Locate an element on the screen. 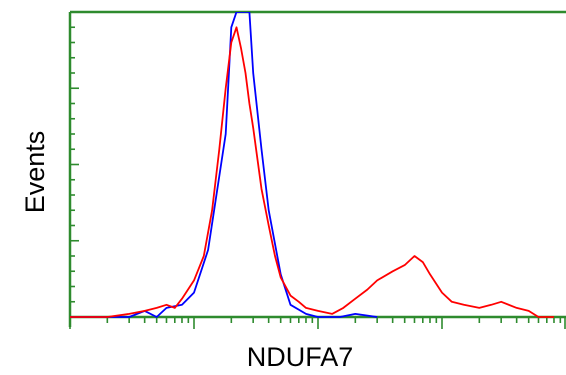  x-axis-title: NDUFA7 is located at coordinates (300, 357).